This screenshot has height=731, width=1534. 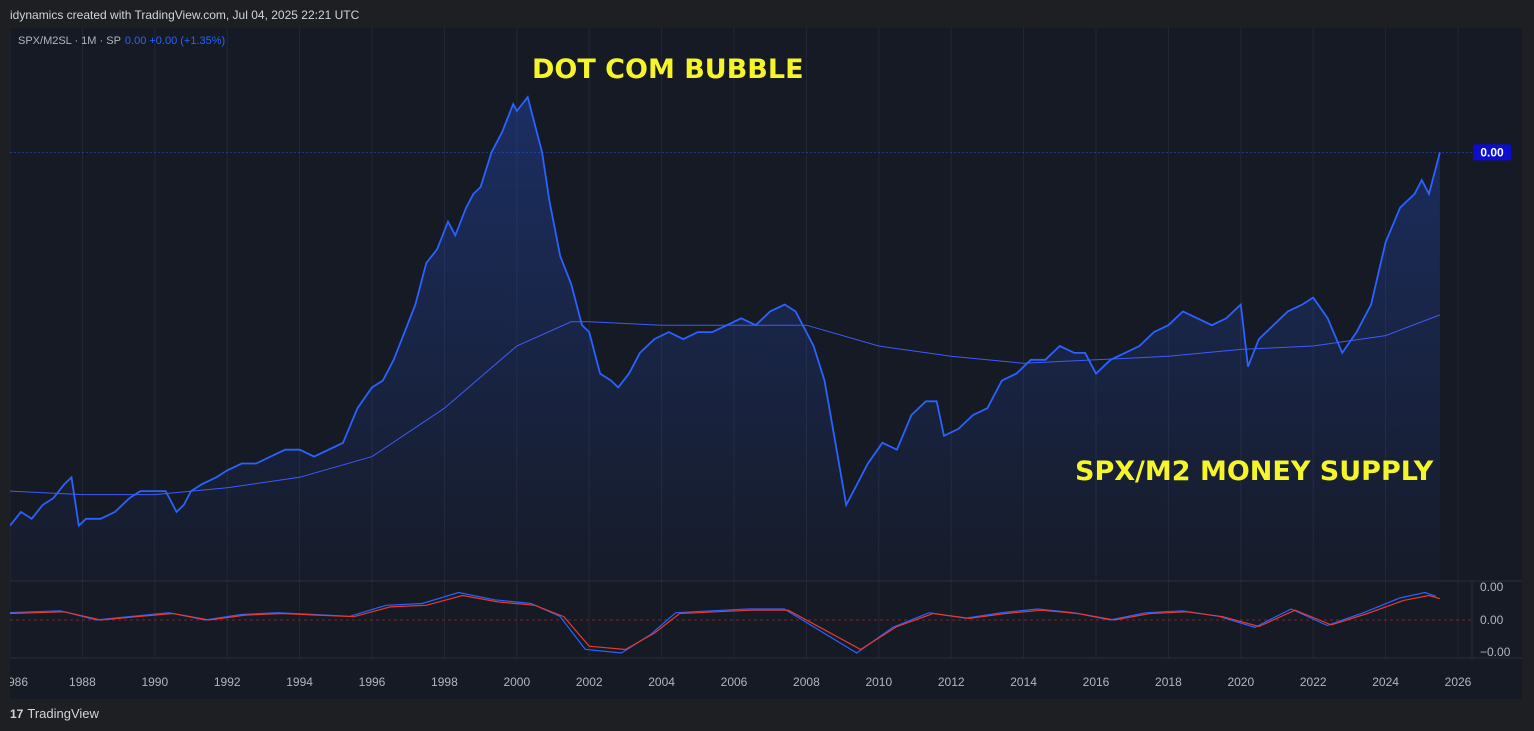 What do you see at coordinates (516, 682) in the screenshot?
I see `x-tick-label: 2000` at bounding box center [516, 682].